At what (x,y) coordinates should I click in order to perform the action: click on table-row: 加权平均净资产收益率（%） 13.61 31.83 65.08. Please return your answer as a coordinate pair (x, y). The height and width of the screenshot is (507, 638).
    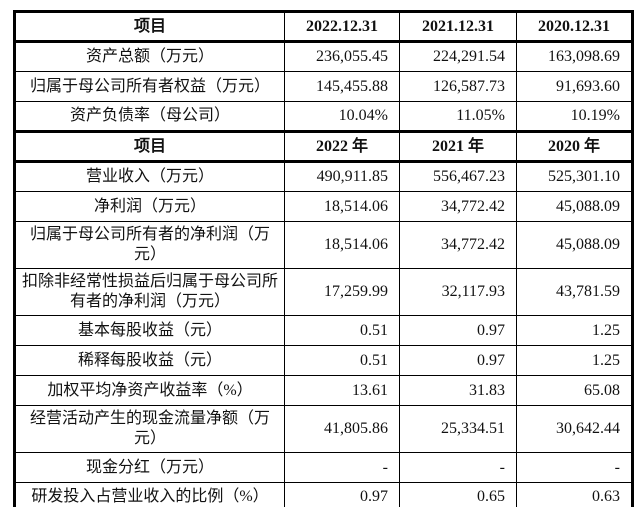
    Looking at the image, I should click on (323, 390).